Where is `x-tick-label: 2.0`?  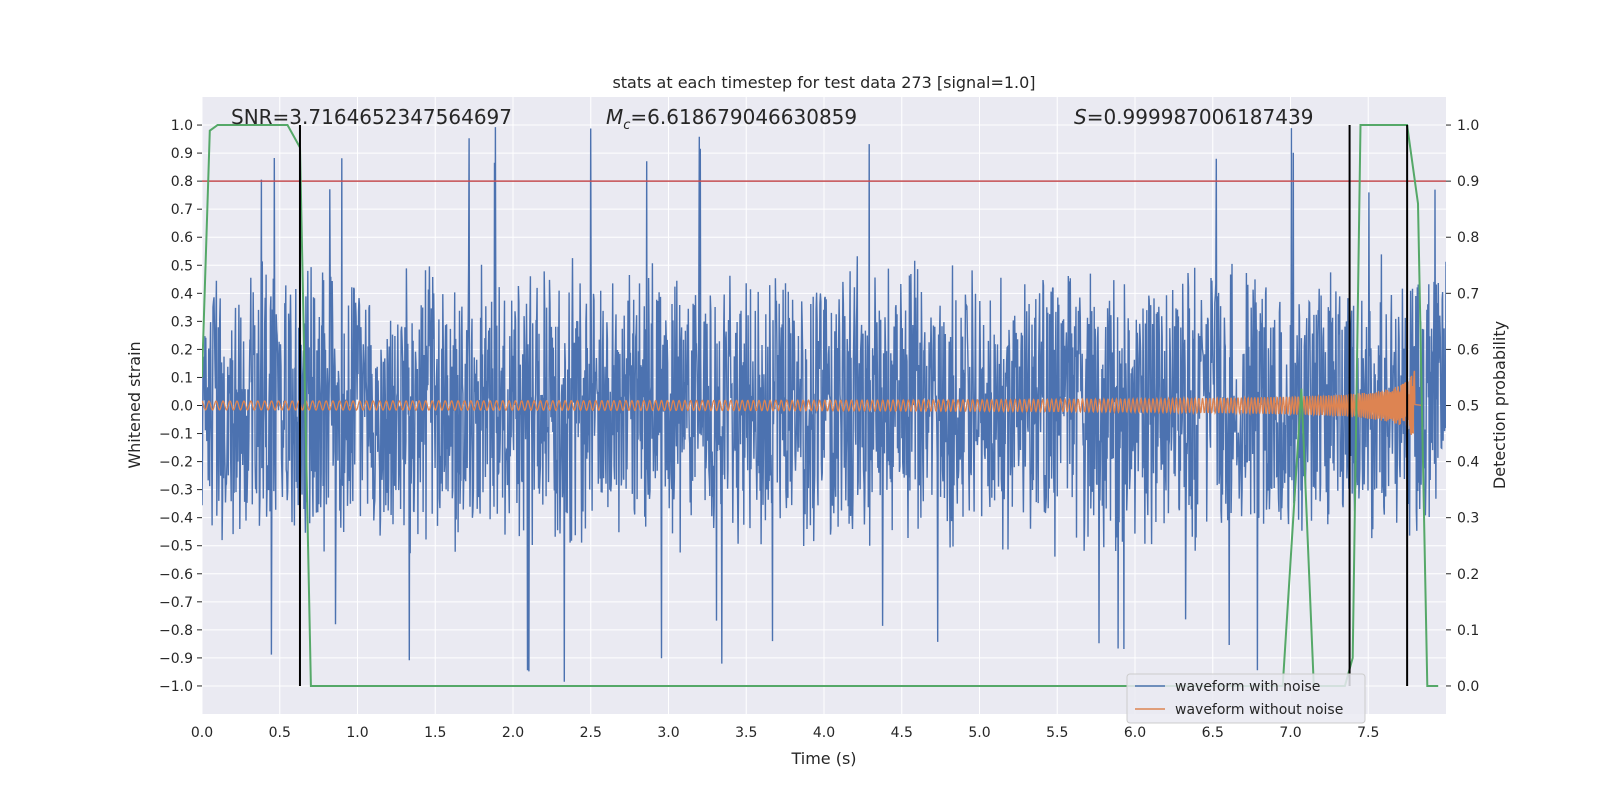 x-tick-label: 2.0 is located at coordinates (513, 733).